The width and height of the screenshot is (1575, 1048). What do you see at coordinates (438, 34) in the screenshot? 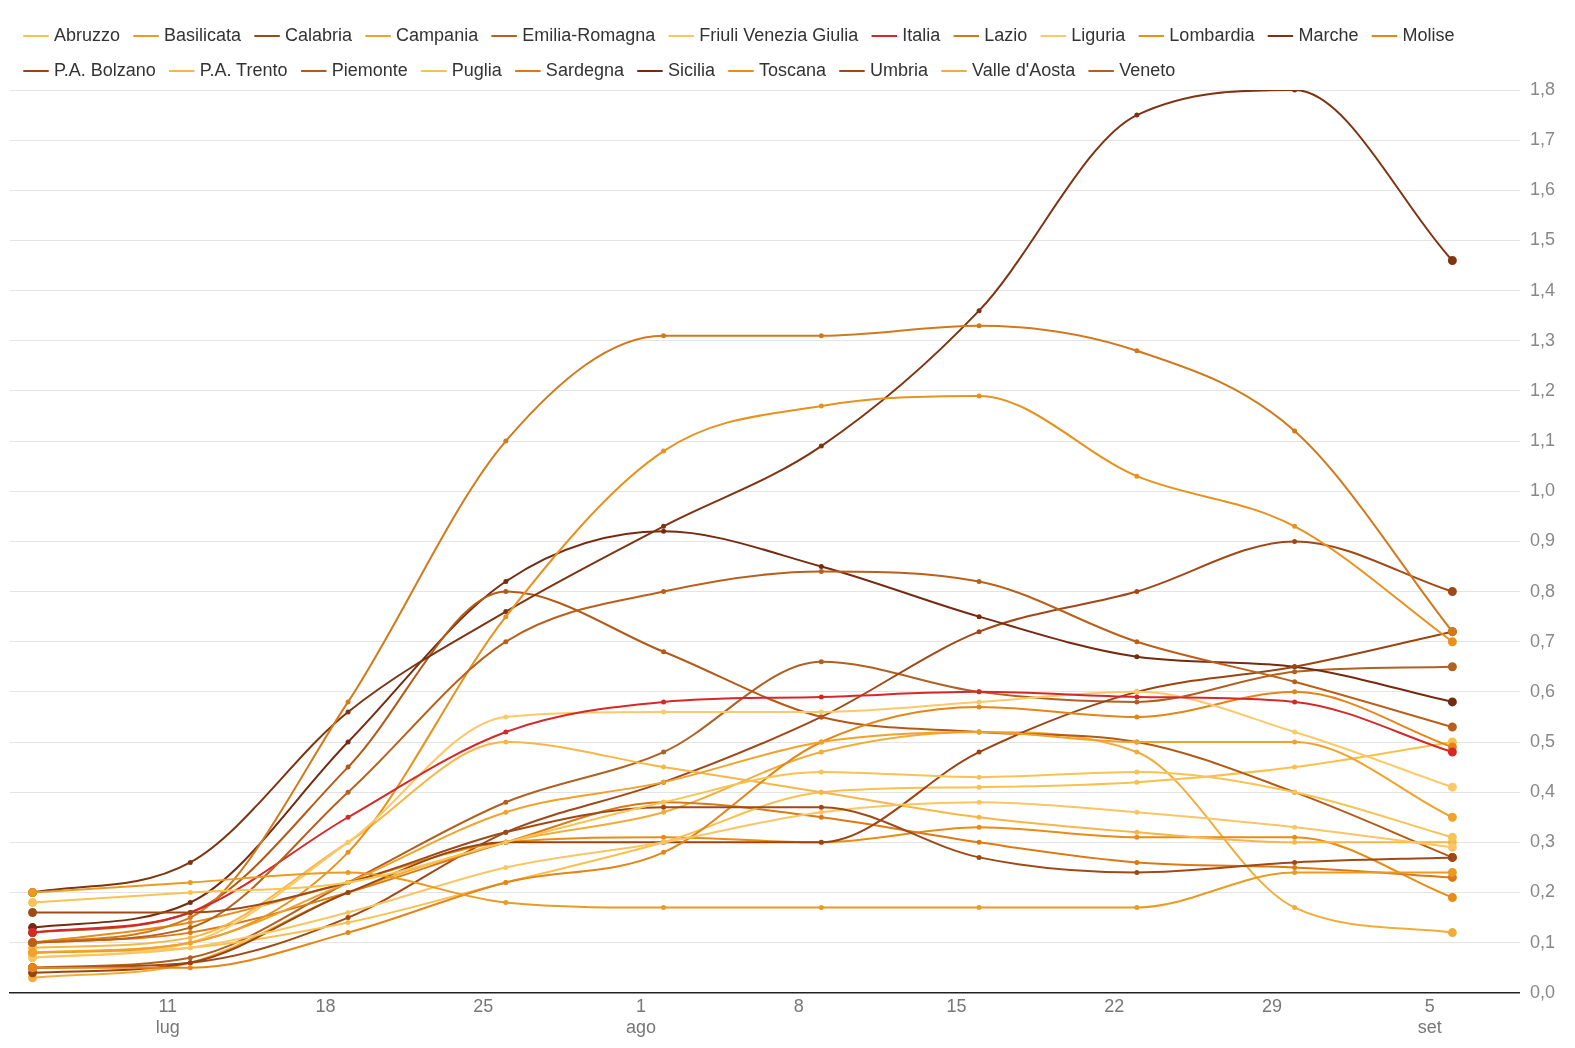
I see `legend-label: Campania` at bounding box center [438, 34].